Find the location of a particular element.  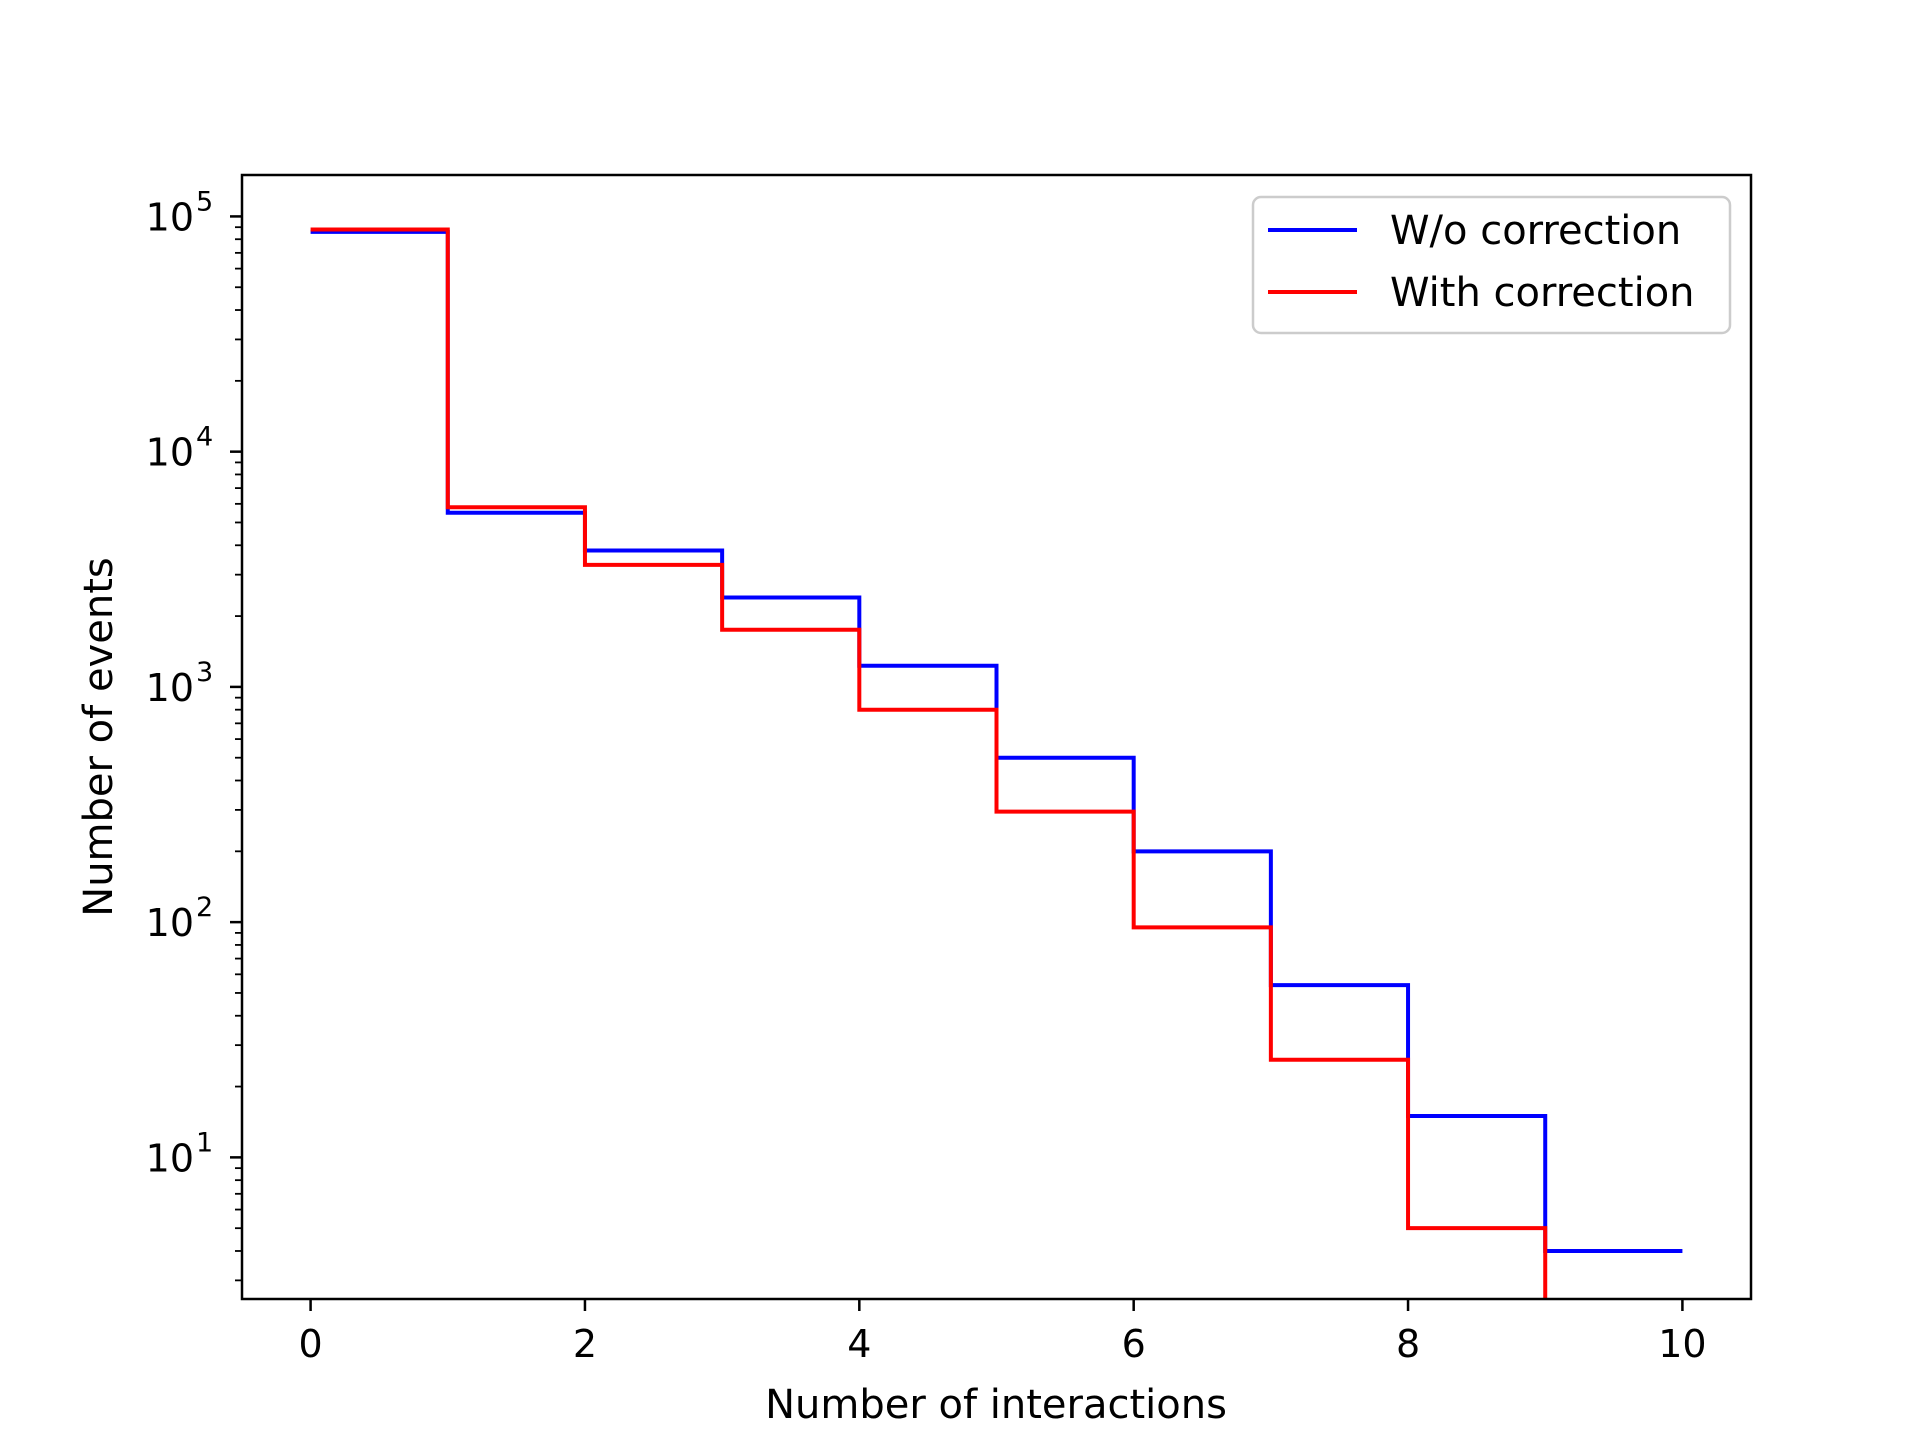

y-tick-label: 10 2 is located at coordinates (180, 918).